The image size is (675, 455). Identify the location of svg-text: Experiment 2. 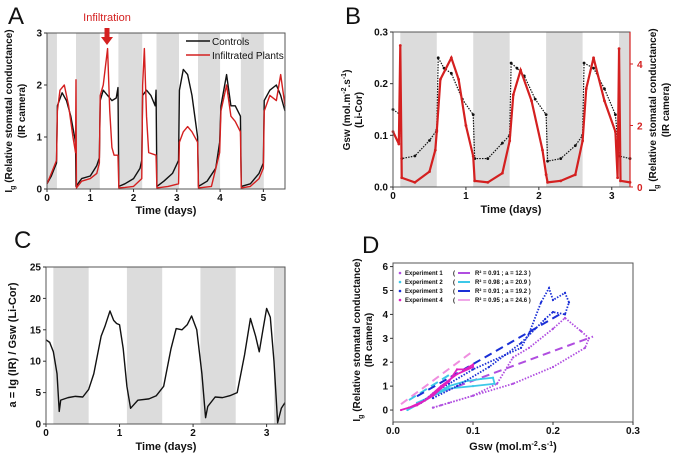
(424, 283).